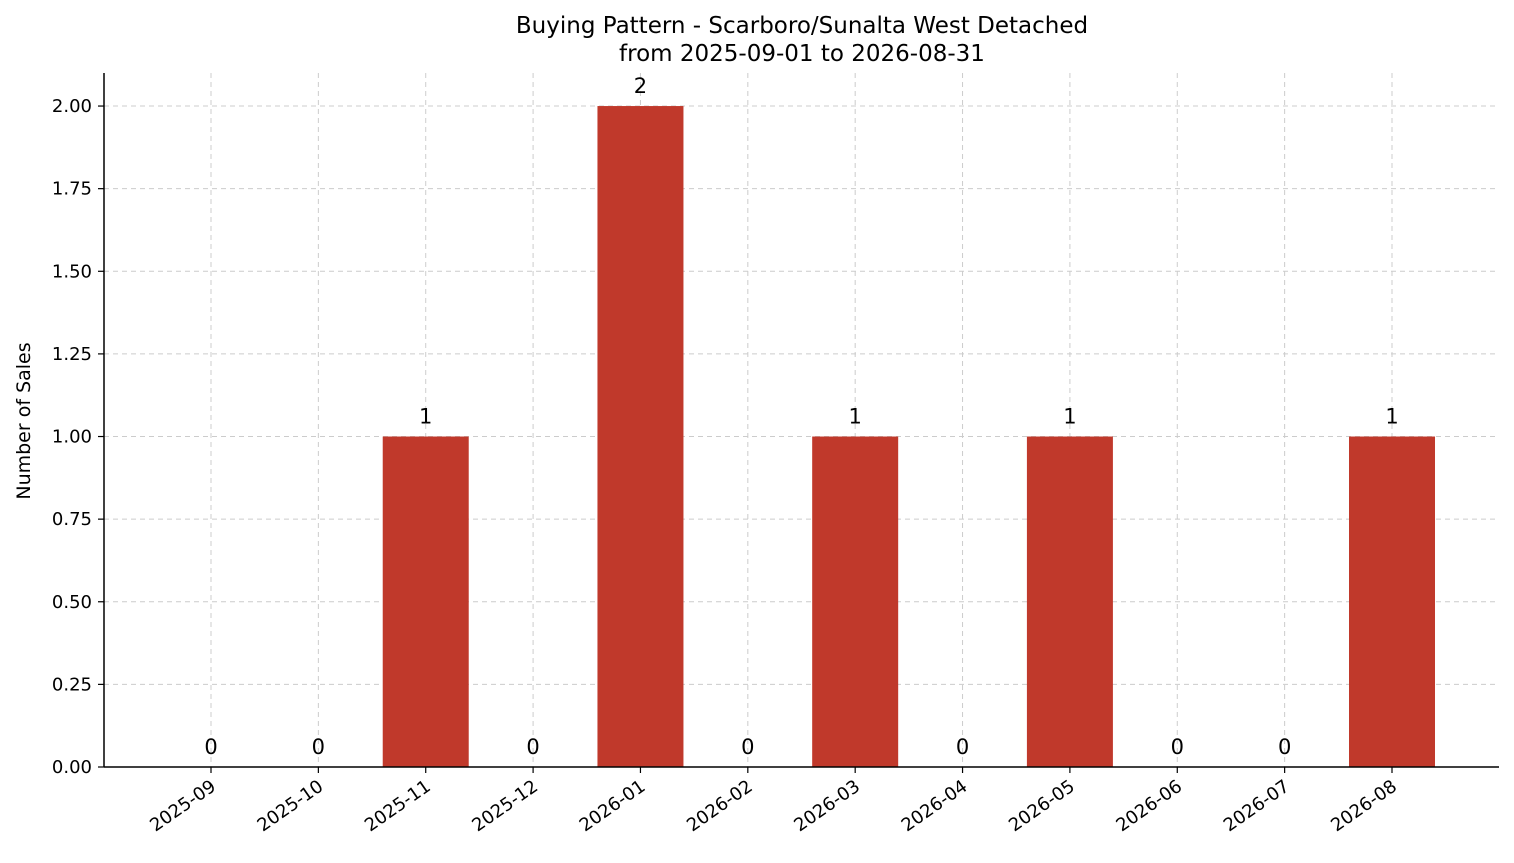  I want to click on y-tick-label: 0.75, so click(72, 519).